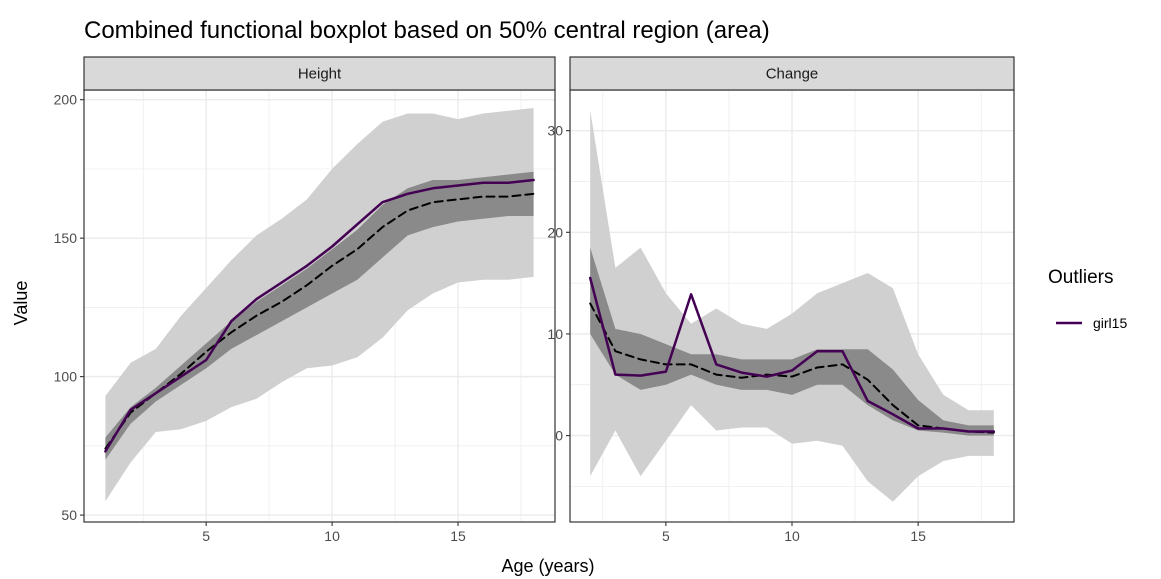  Describe the element at coordinates (1080, 277) in the screenshot. I see `legend-title: Outliers` at that location.